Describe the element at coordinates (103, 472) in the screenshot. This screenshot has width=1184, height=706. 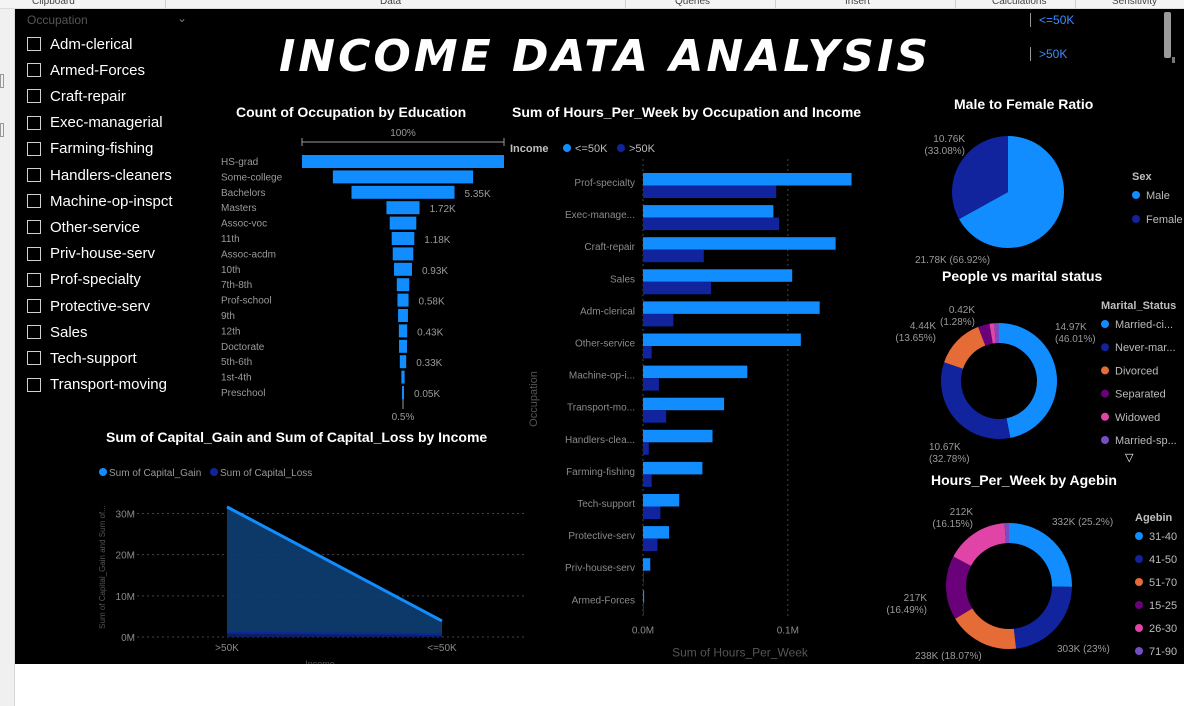
I see `area-legend-marker` at that location.